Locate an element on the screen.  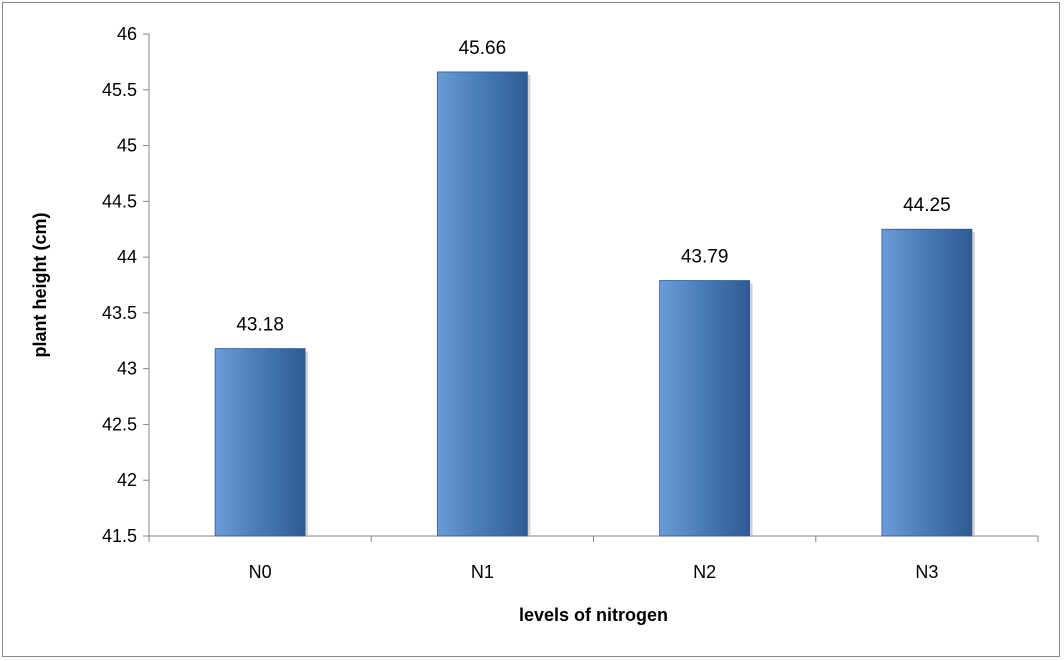
y-tick-label: 45.5 is located at coordinates (119, 90).